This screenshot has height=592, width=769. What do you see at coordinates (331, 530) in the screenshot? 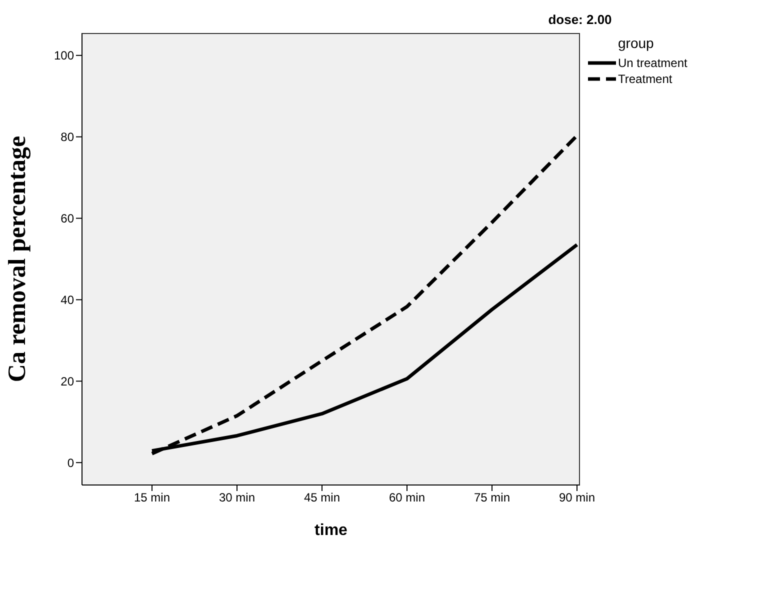
I see `x-axis-title: time` at bounding box center [331, 530].